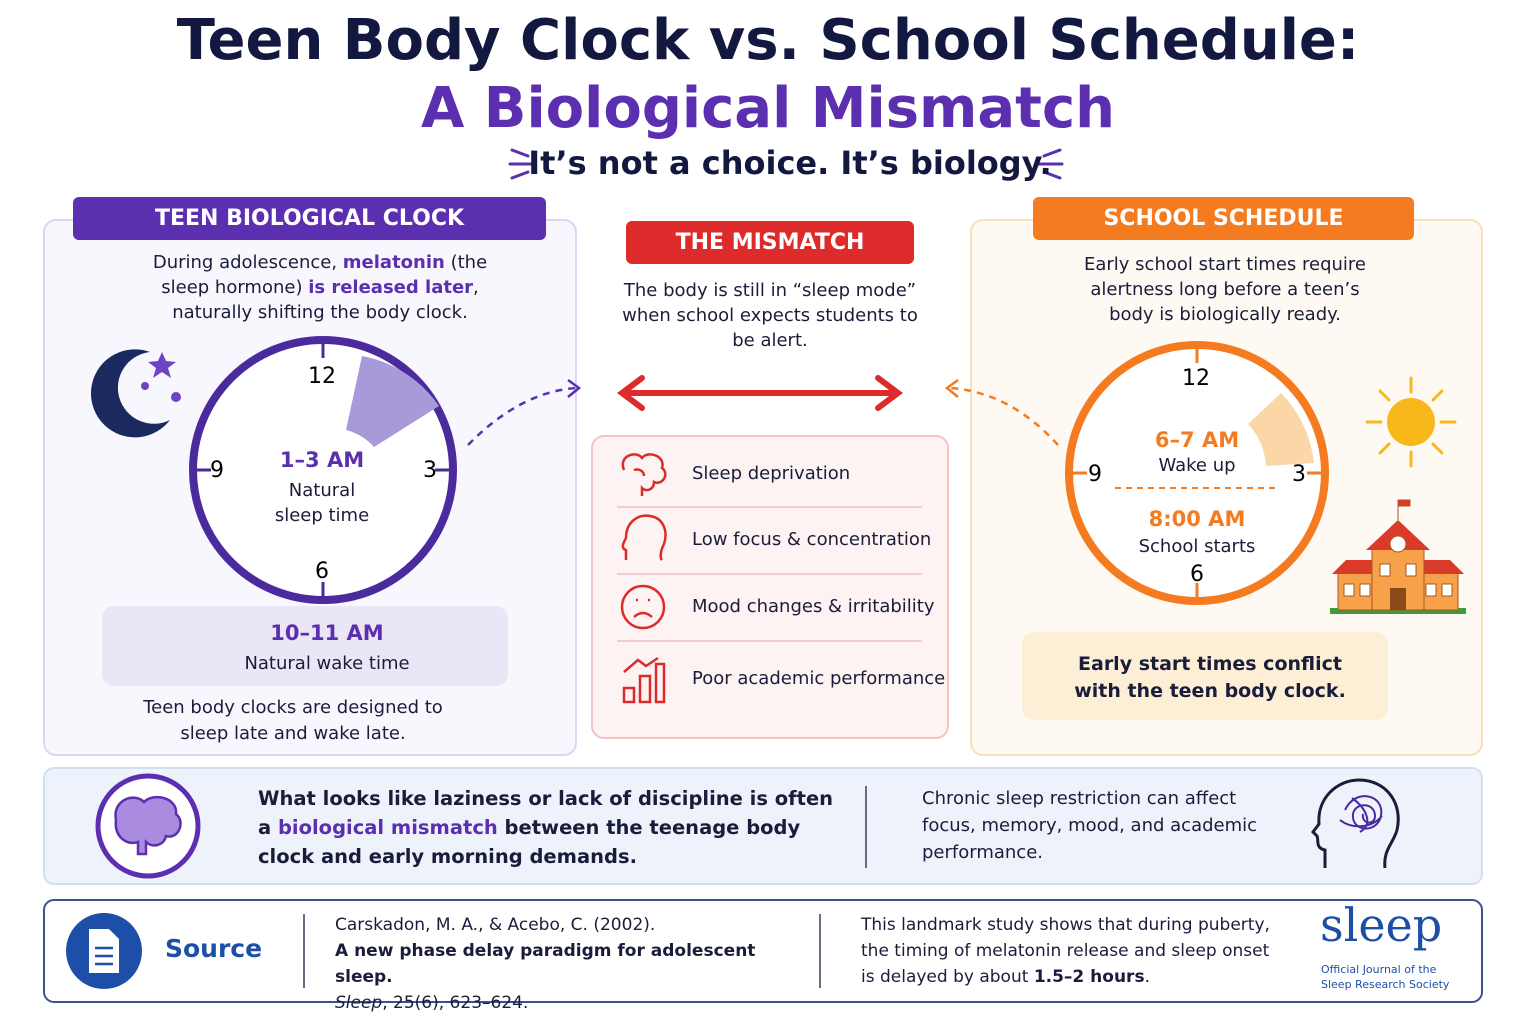 This screenshot has height=1024, width=1536. I want to click on highlight: is released later, so click(391, 287).